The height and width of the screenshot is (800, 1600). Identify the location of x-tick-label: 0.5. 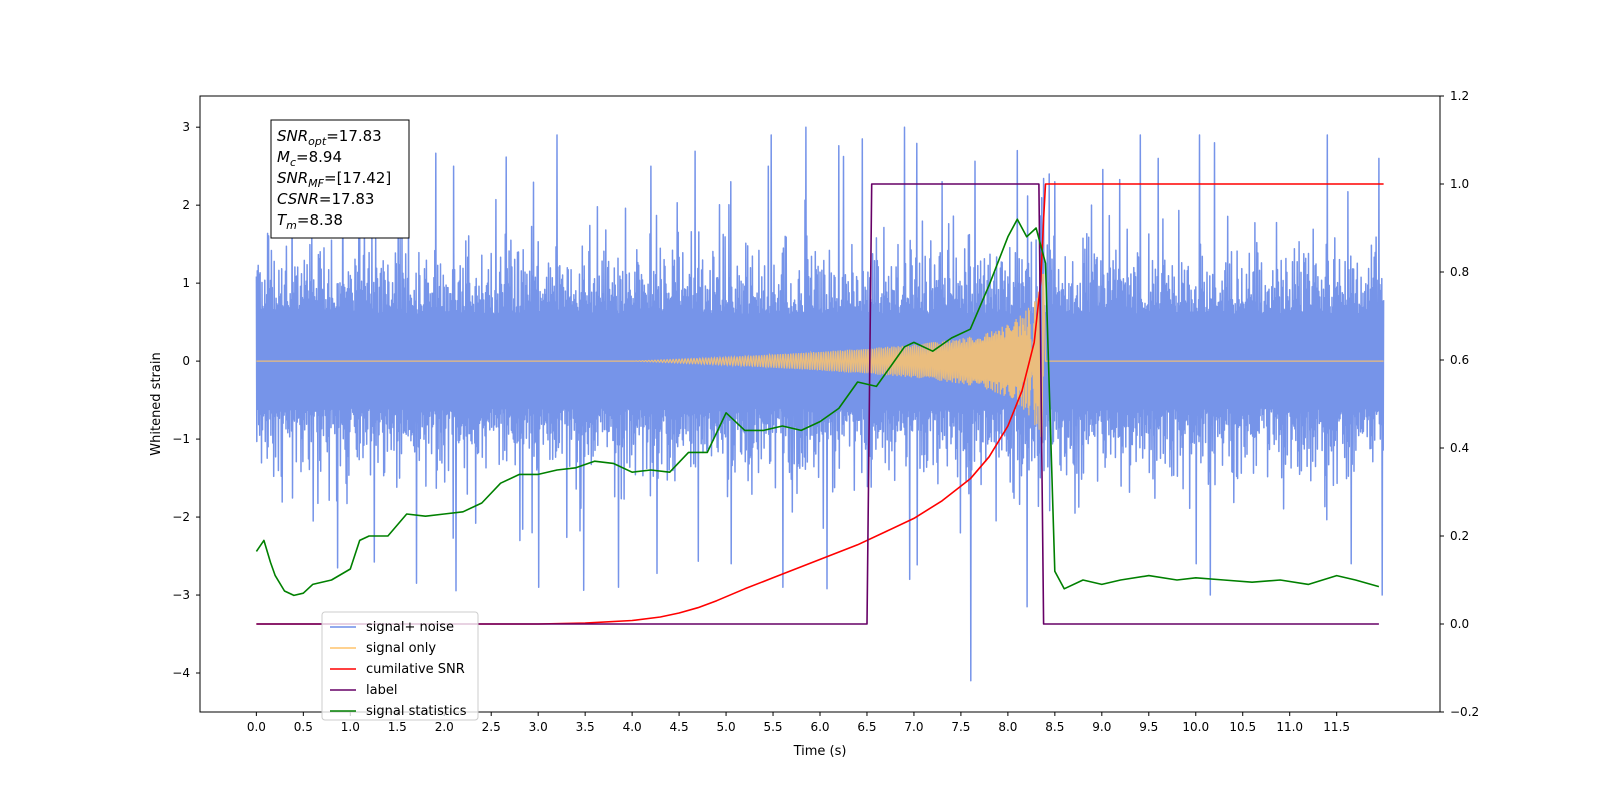
(303, 727).